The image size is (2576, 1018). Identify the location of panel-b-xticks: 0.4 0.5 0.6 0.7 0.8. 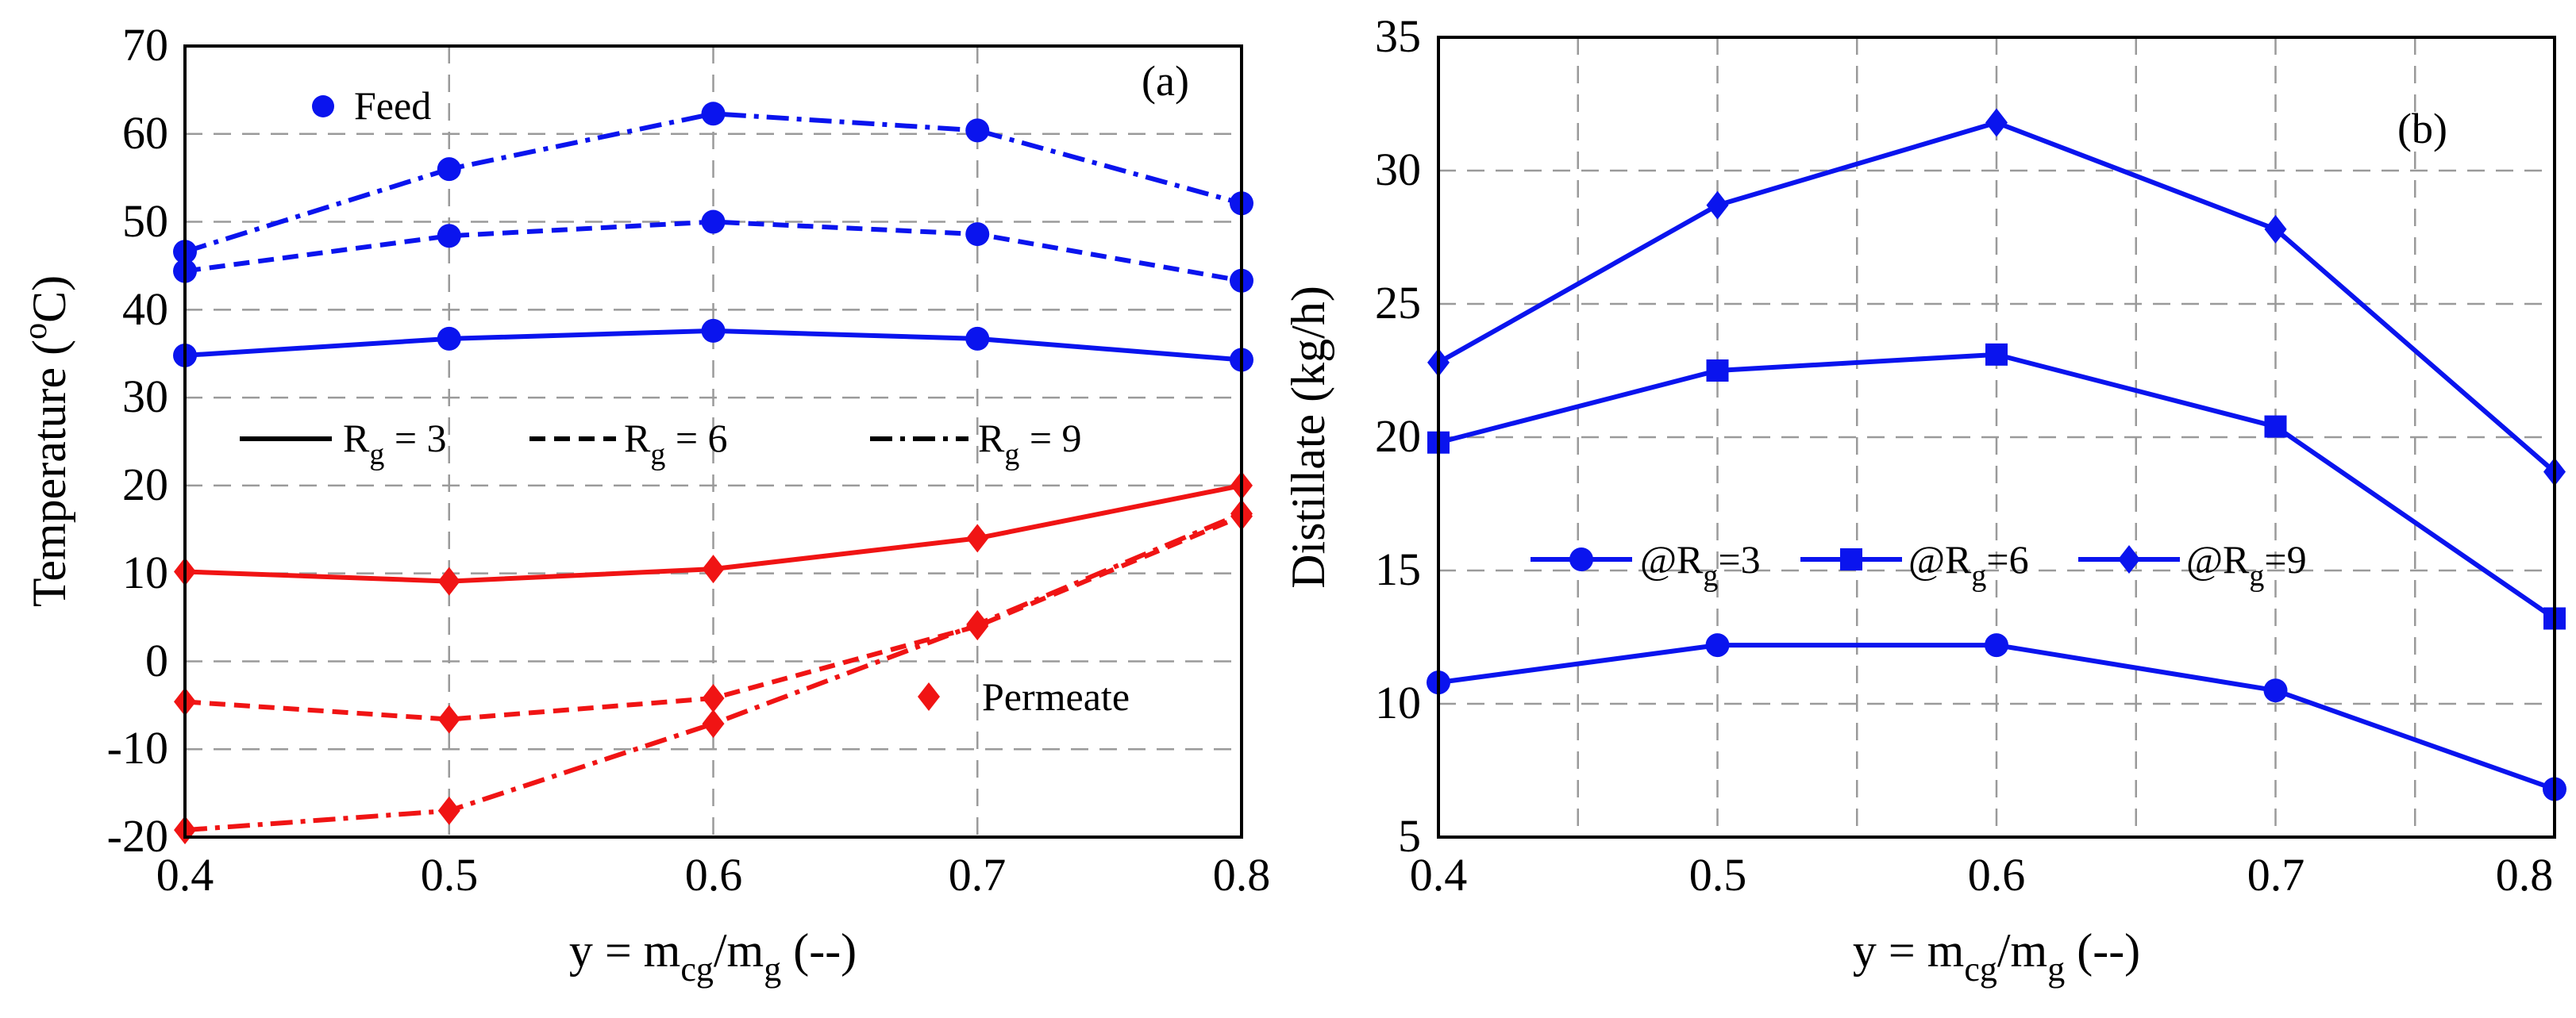
(1982, 875).